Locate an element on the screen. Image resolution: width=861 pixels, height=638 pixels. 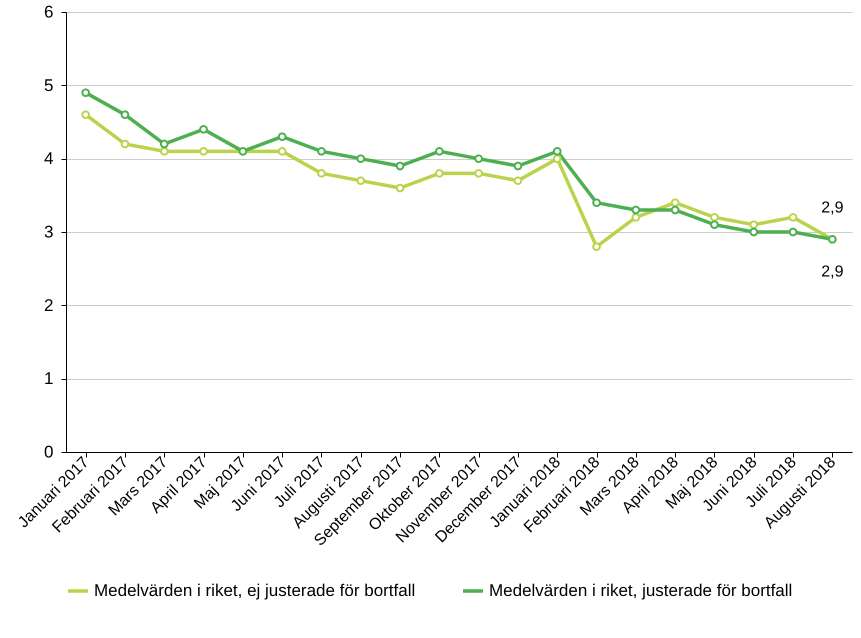
y-tick-label: 5 is located at coordinates (49, 85).